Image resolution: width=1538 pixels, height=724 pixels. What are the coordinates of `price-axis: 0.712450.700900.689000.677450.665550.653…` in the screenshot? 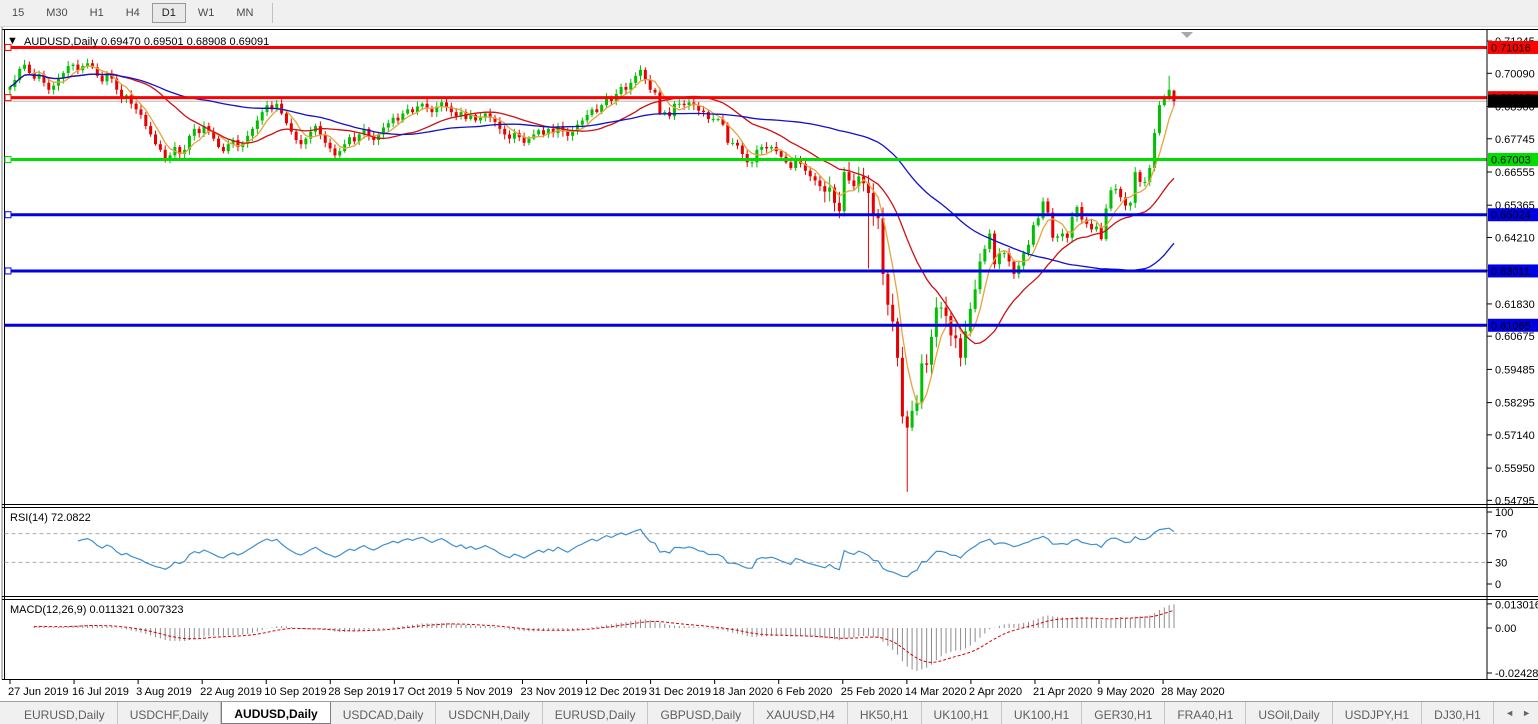 It's located at (1511, 271).